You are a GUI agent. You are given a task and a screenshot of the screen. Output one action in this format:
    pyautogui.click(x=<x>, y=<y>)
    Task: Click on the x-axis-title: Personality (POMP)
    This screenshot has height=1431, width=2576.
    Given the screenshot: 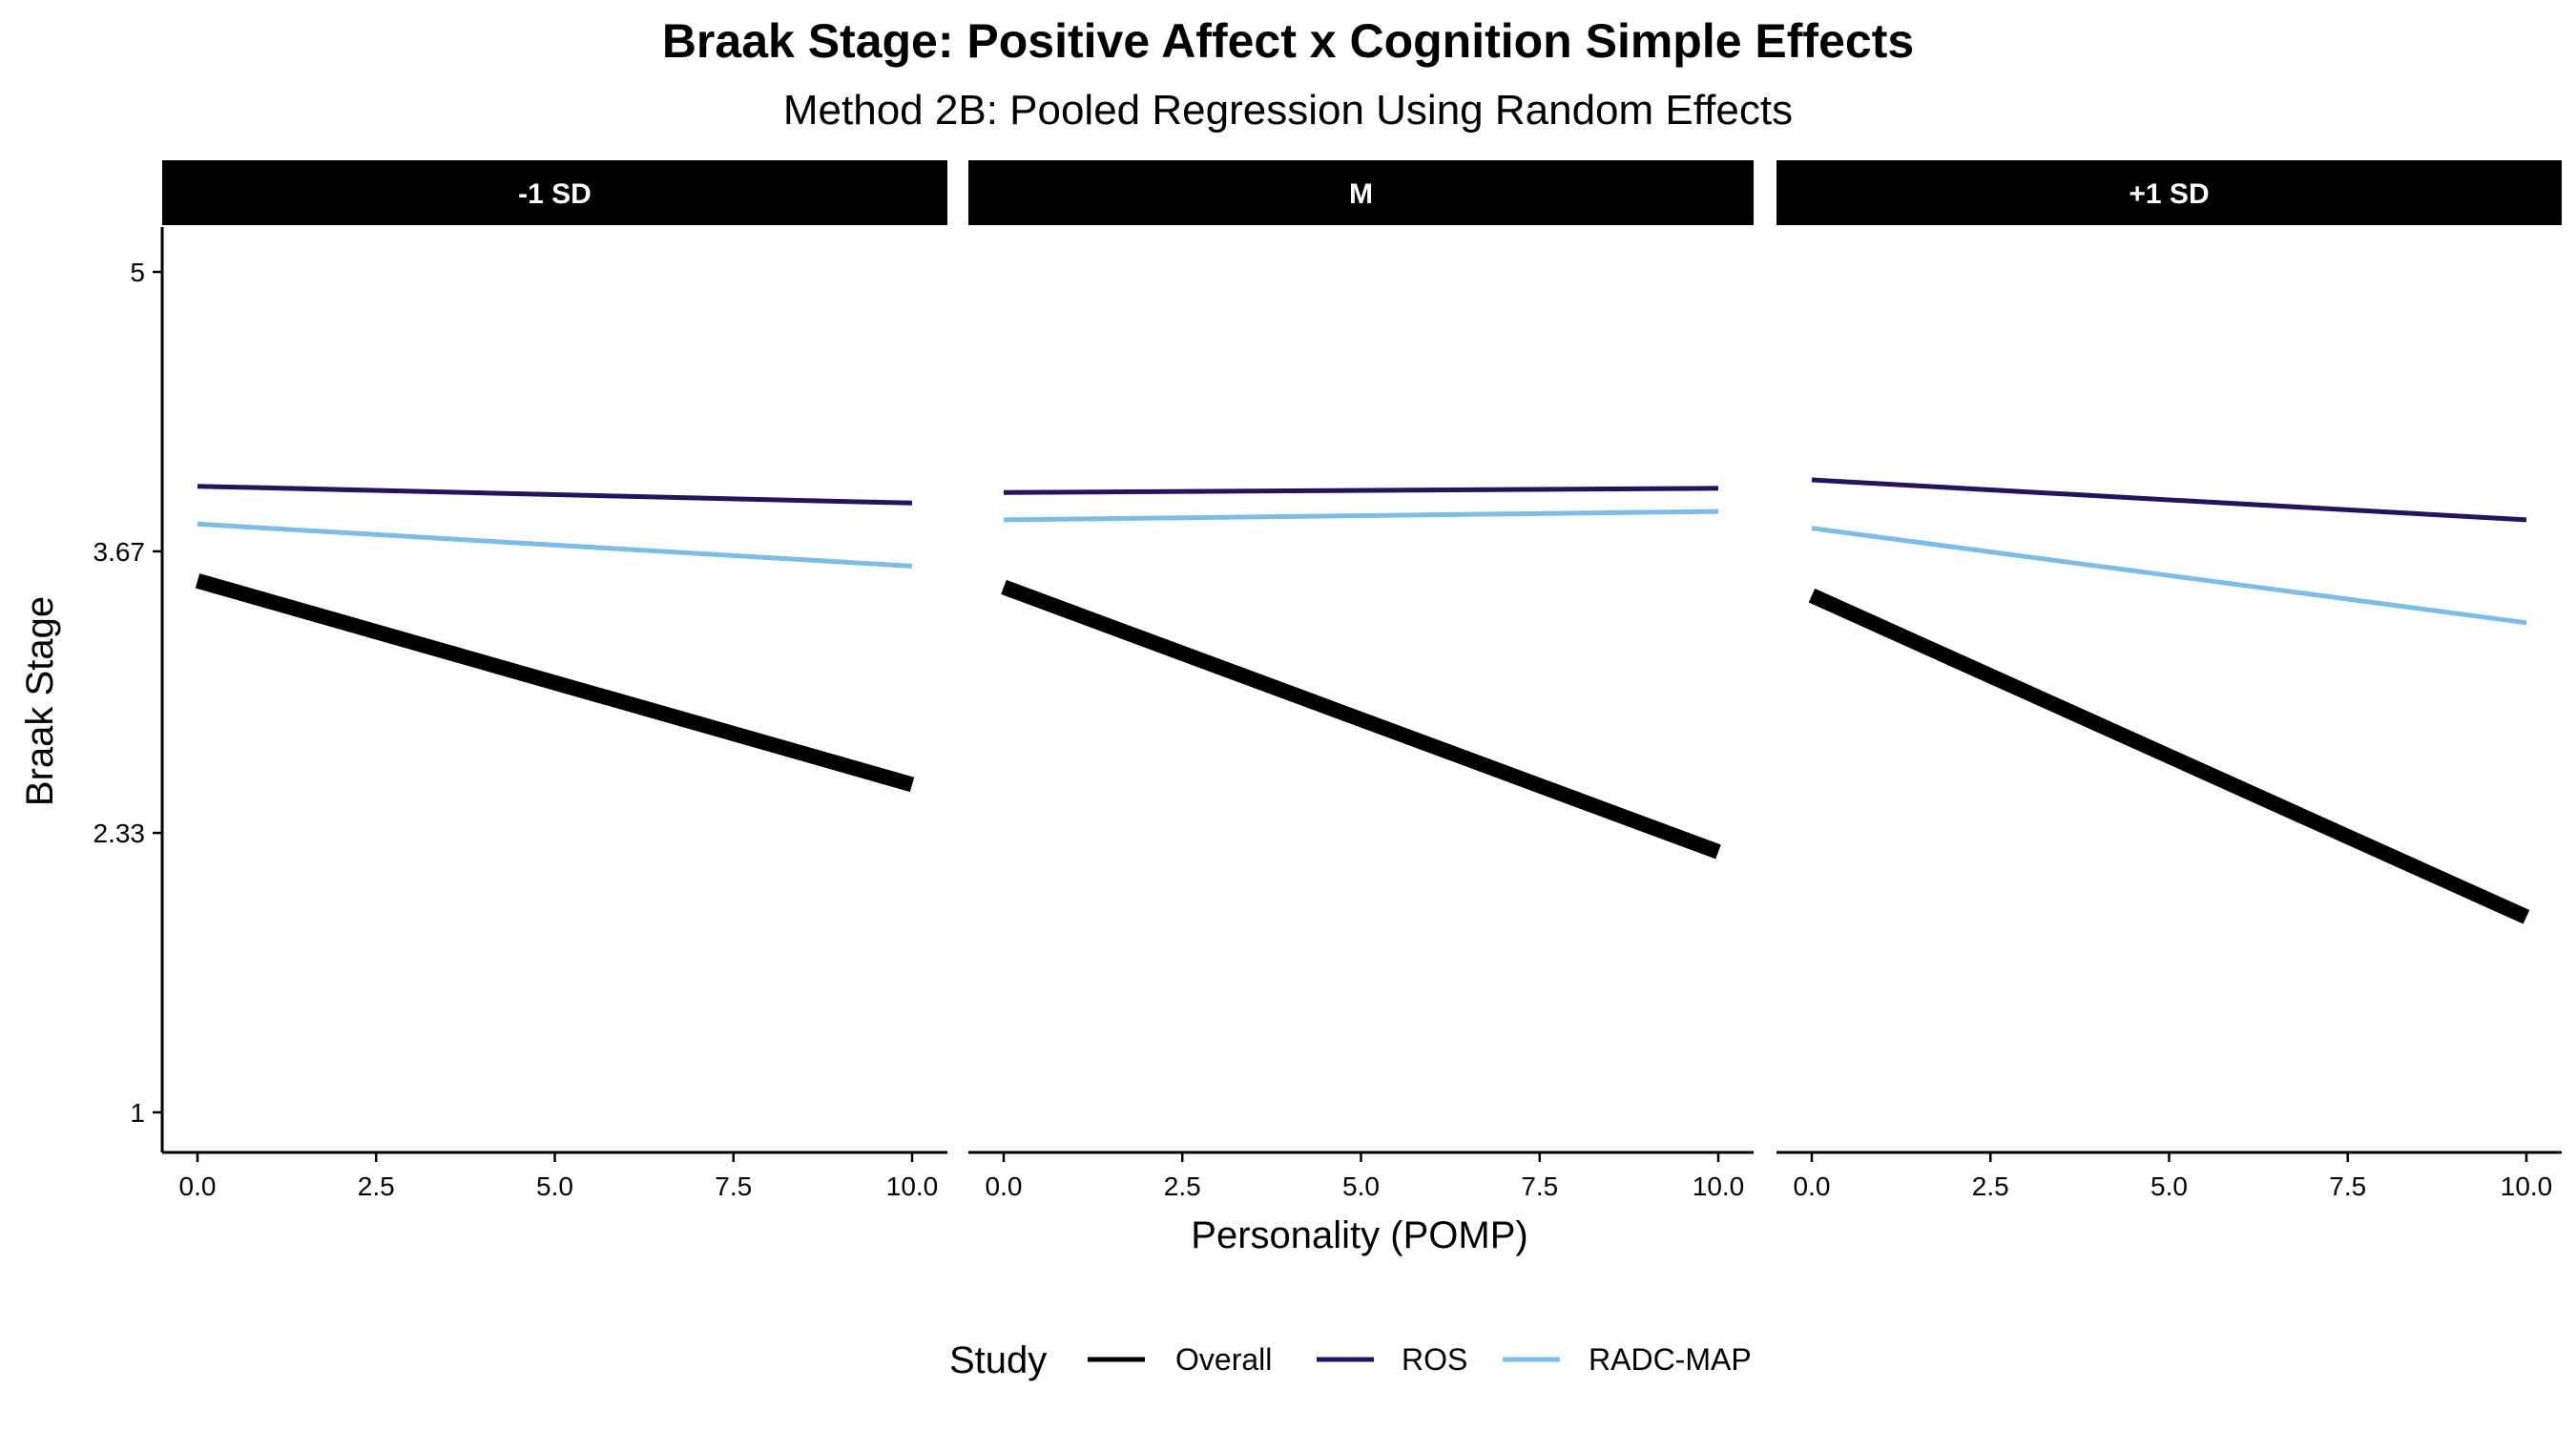 What is the action you would take?
    pyautogui.click(x=1359, y=1235)
    